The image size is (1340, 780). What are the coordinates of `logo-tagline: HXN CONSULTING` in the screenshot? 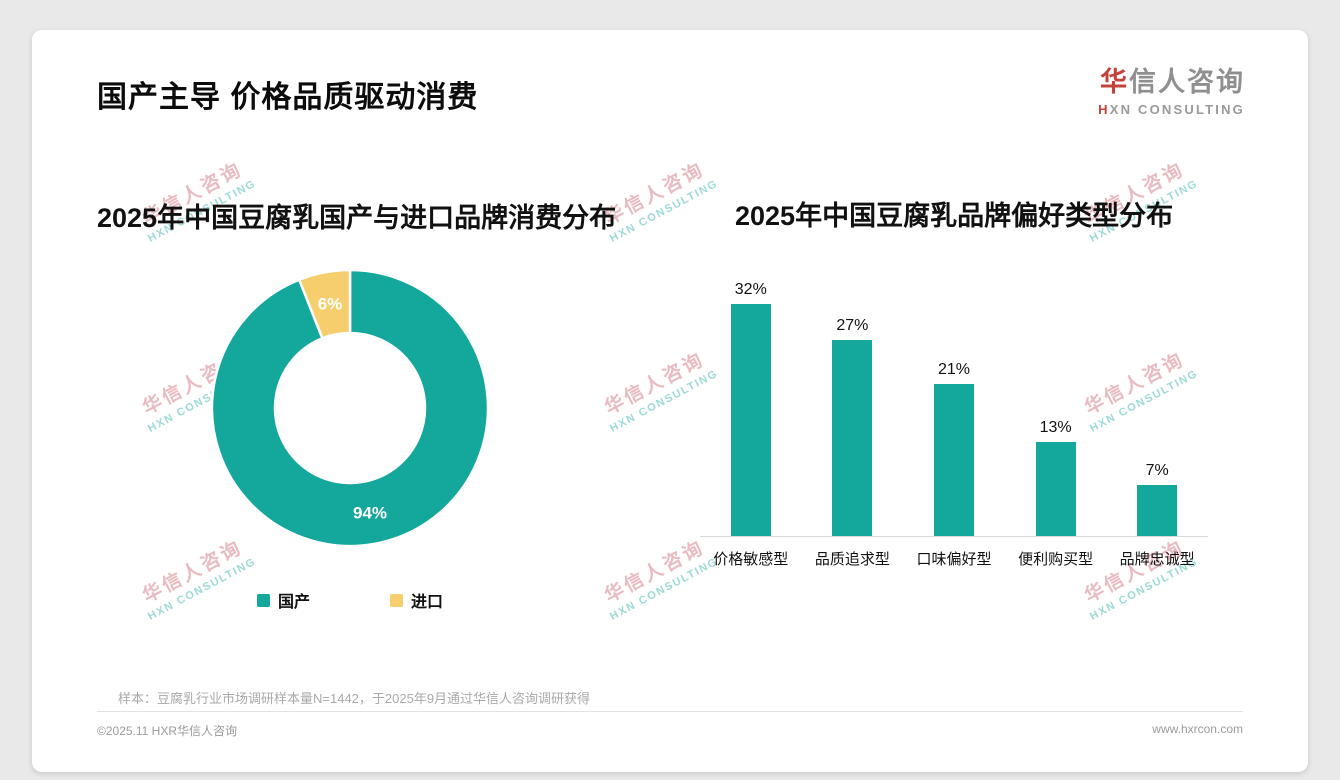 It's located at (1171, 109).